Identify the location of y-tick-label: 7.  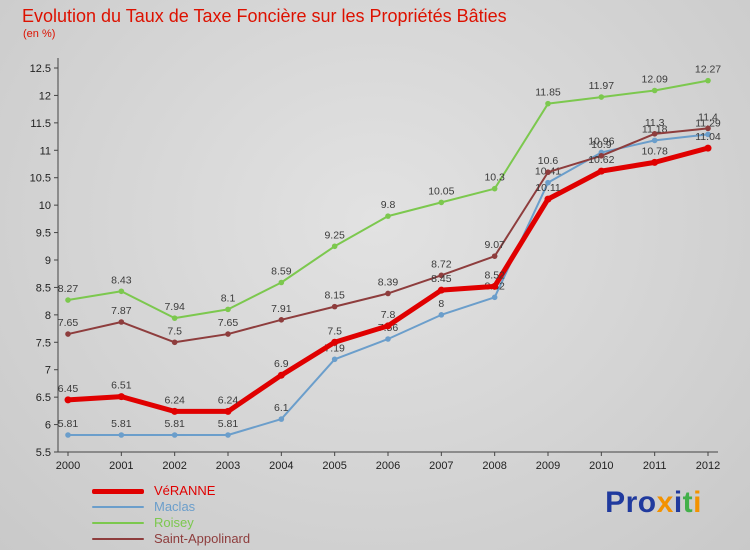
(48, 371).